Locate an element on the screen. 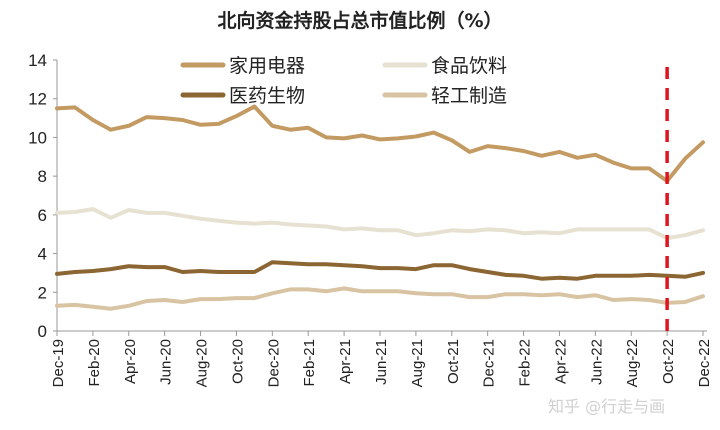 This screenshot has width=720, height=430. y-tick-label: 4 is located at coordinates (42, 254).